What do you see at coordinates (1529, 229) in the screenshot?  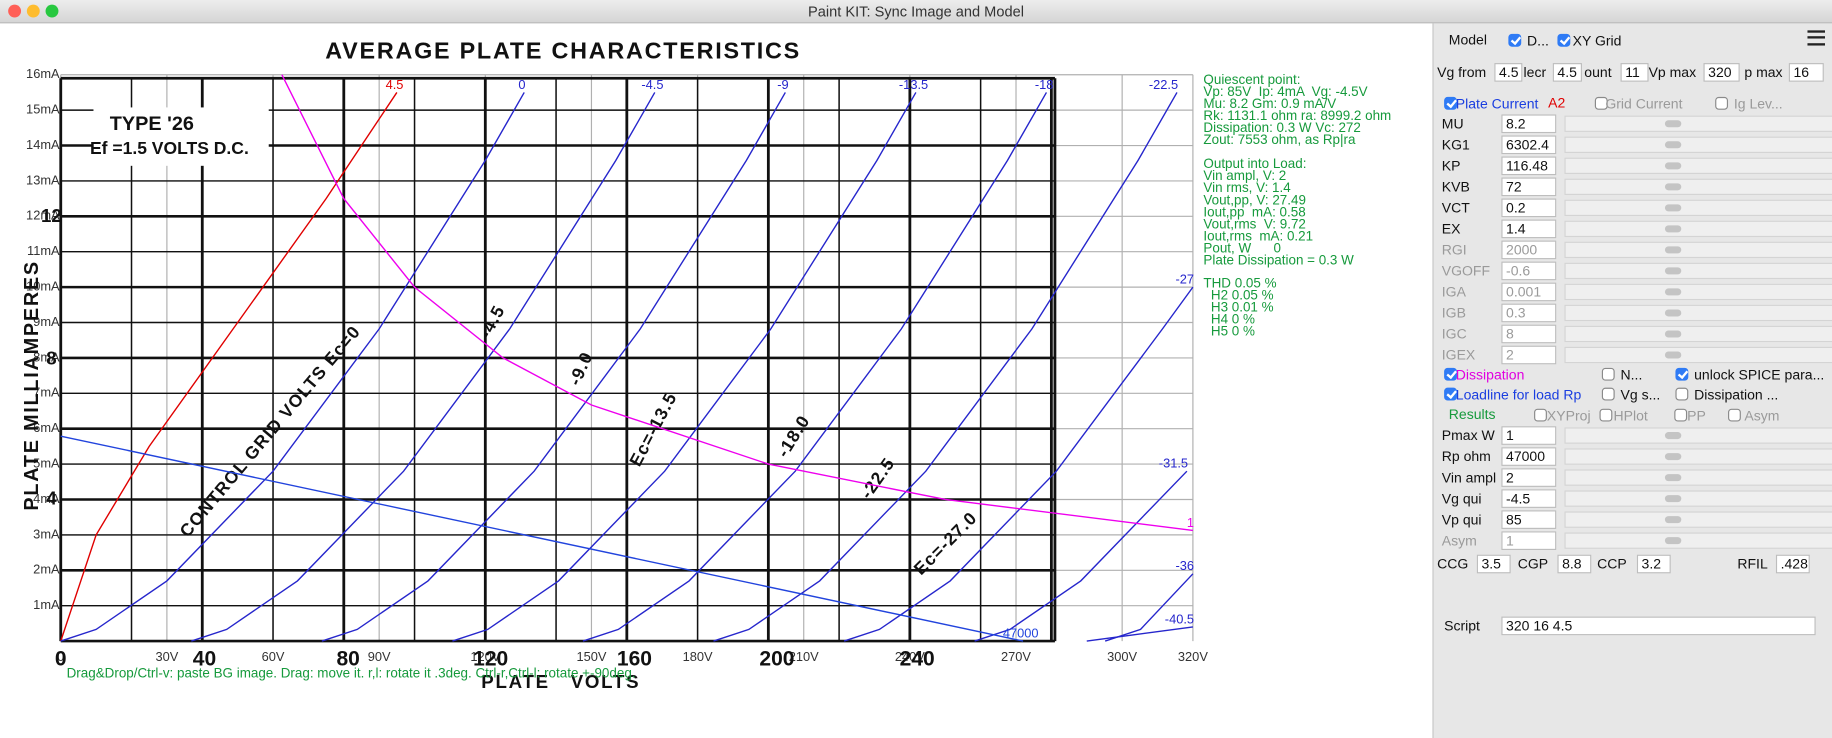 I see `text-field: 1.4` at bounding box center [1529, 229].